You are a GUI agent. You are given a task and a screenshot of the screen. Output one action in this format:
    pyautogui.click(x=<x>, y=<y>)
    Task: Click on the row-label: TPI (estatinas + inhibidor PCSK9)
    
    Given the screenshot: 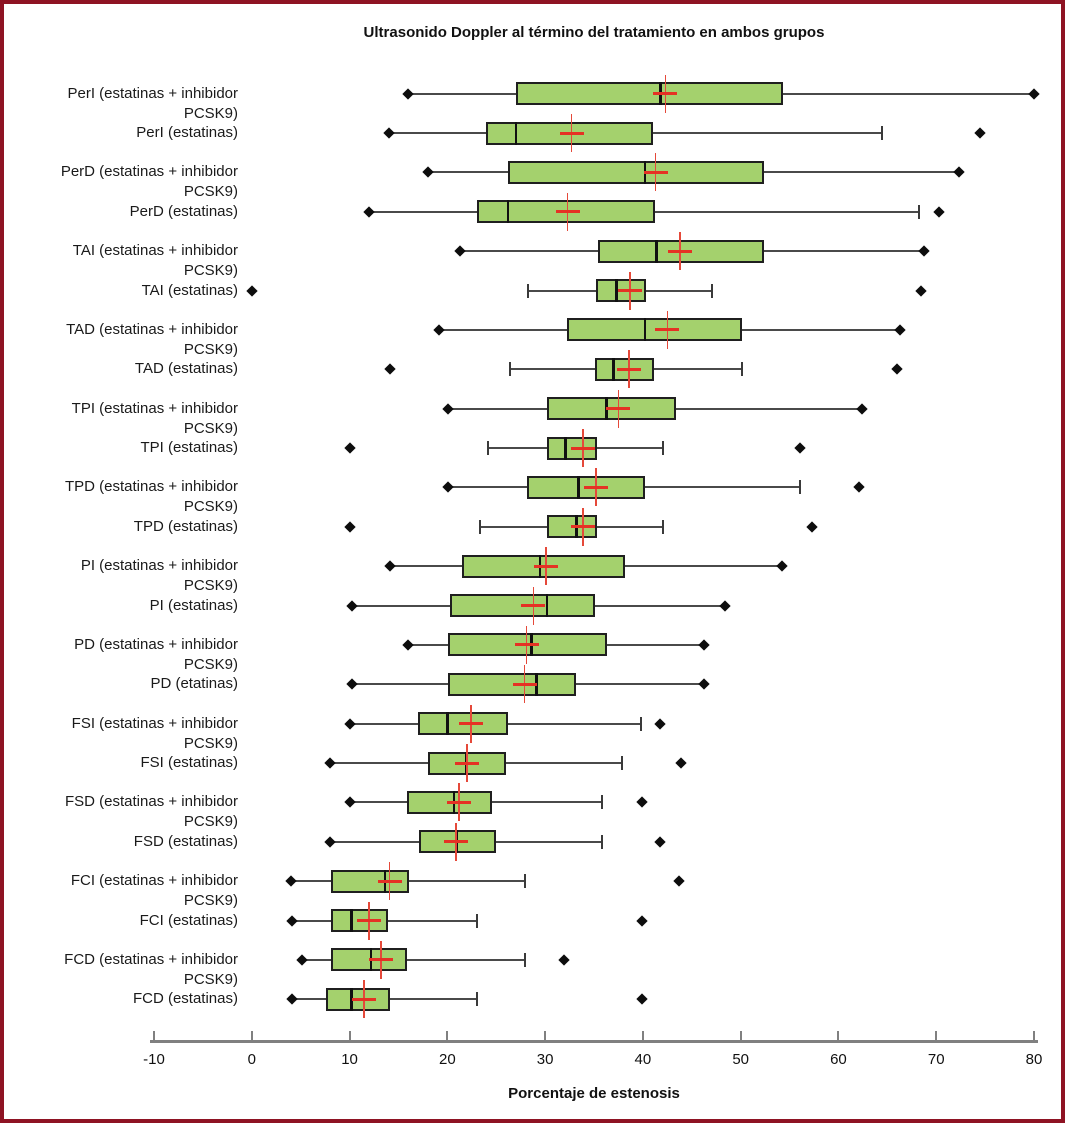 What is the action you would take?
    pyautogui.click(x=121, y=419)
    